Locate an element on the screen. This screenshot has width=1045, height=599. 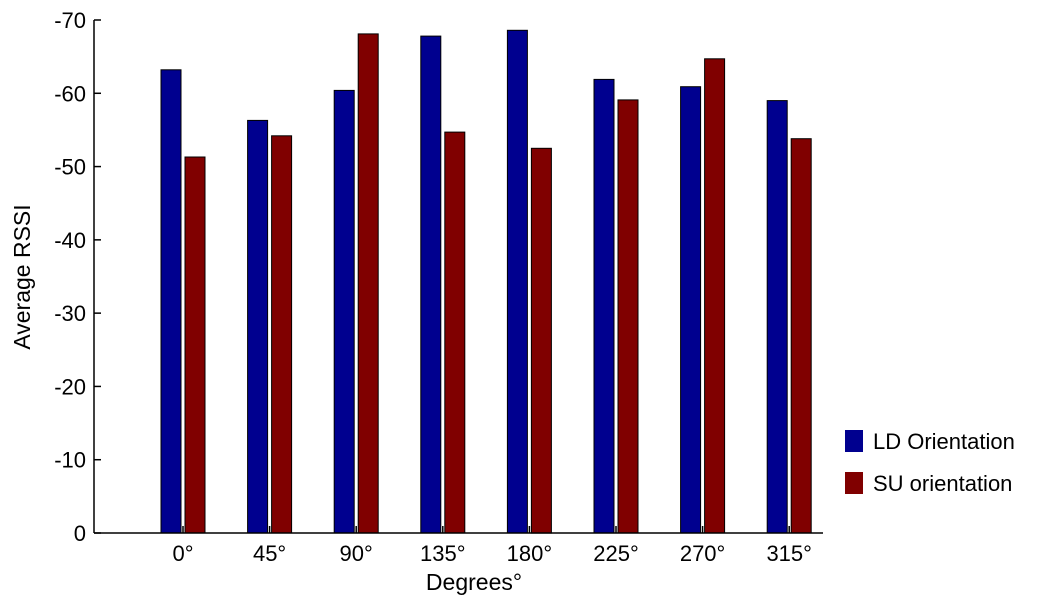
x-tick-label: 135° is located at coordinates (443, 553).